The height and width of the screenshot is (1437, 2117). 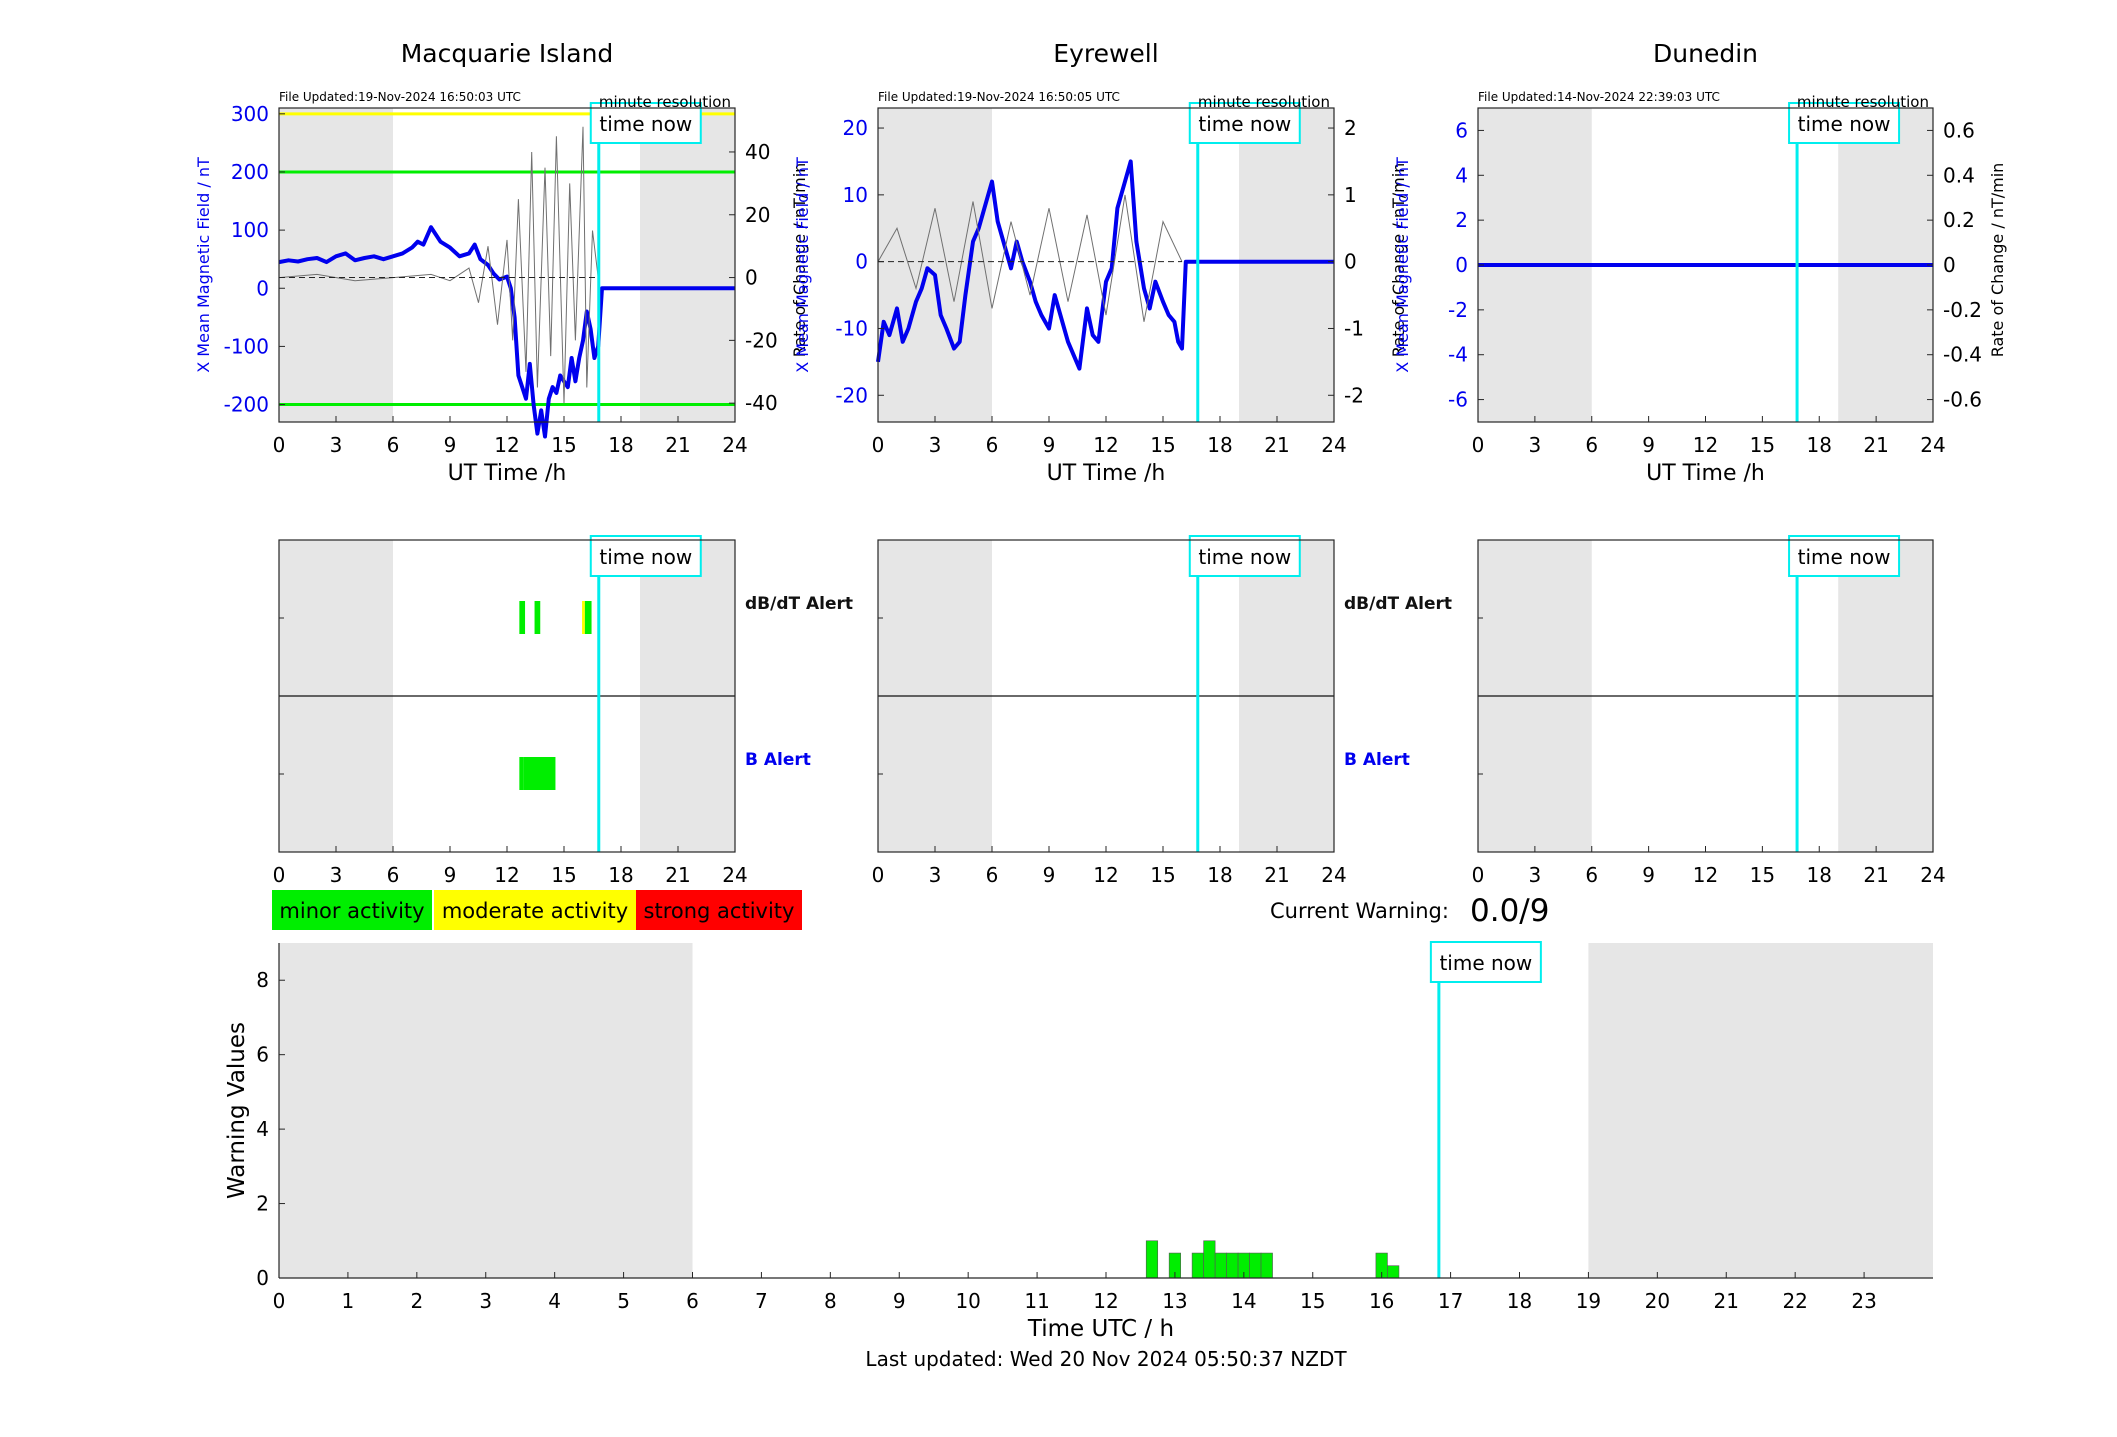 I want to click on x-tick-label: 8, so click(x=830, y=1301).